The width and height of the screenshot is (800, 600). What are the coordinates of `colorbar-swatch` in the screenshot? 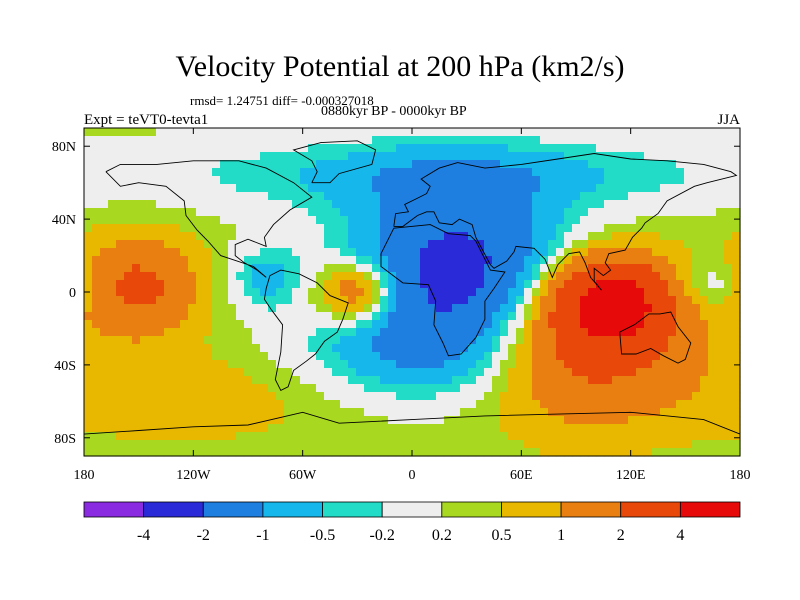 It's located at (650, 509).